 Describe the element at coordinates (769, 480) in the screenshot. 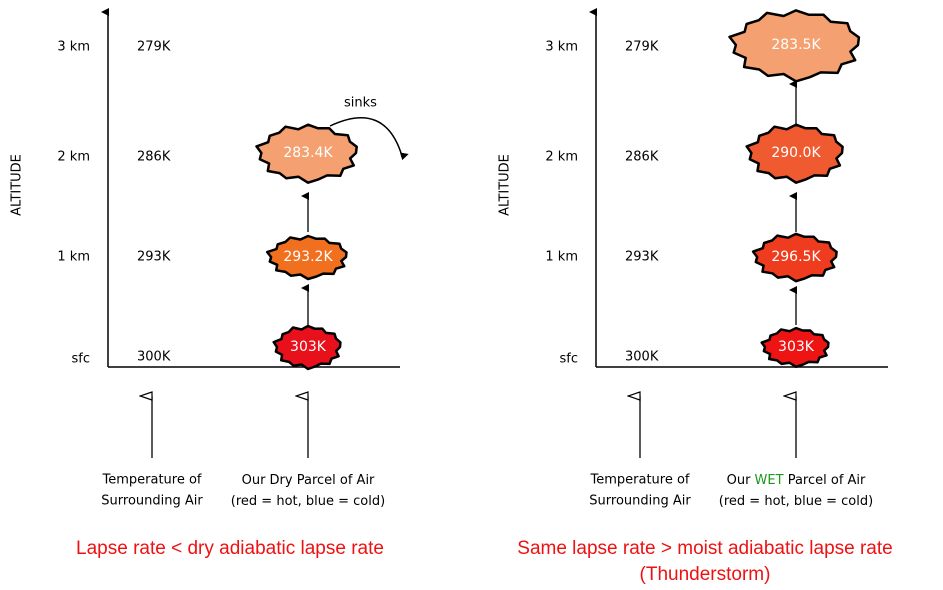

I see `caption-part: WET` at that location.